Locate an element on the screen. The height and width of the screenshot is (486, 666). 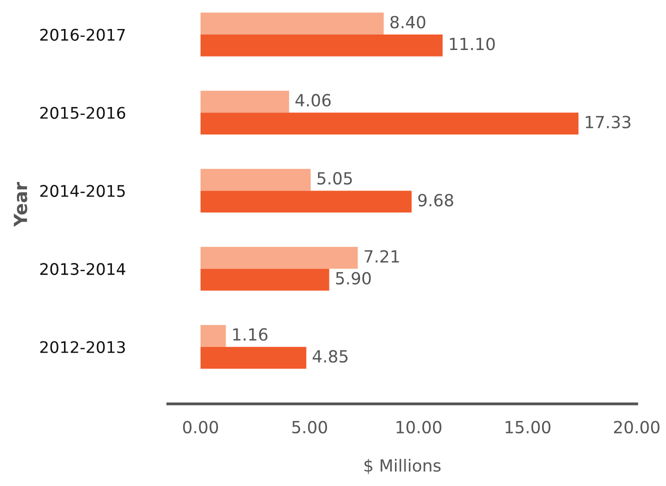
x-axis-title: $ Millions is located at coordinates (402, 466).